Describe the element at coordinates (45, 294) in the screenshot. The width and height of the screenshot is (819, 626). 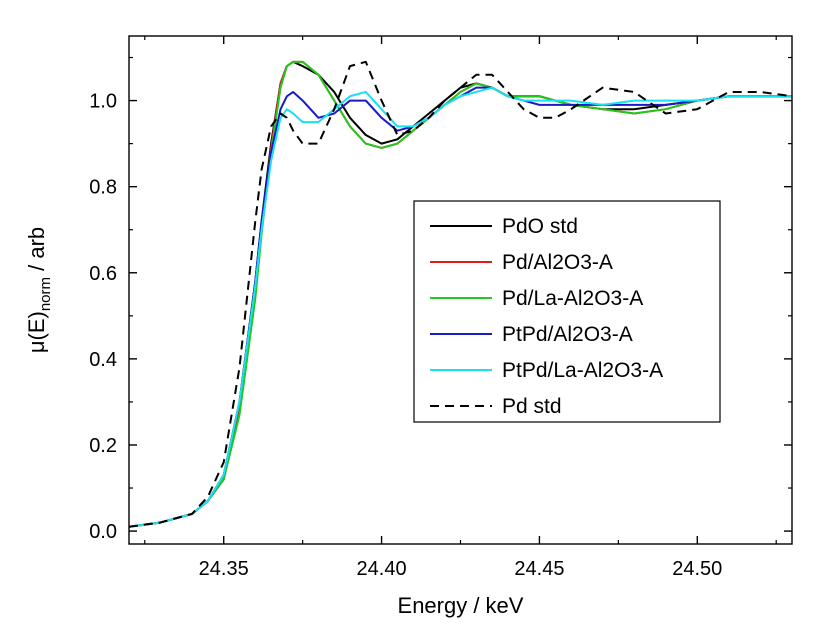
I see `y-axis-title-sub: norm` at that location.